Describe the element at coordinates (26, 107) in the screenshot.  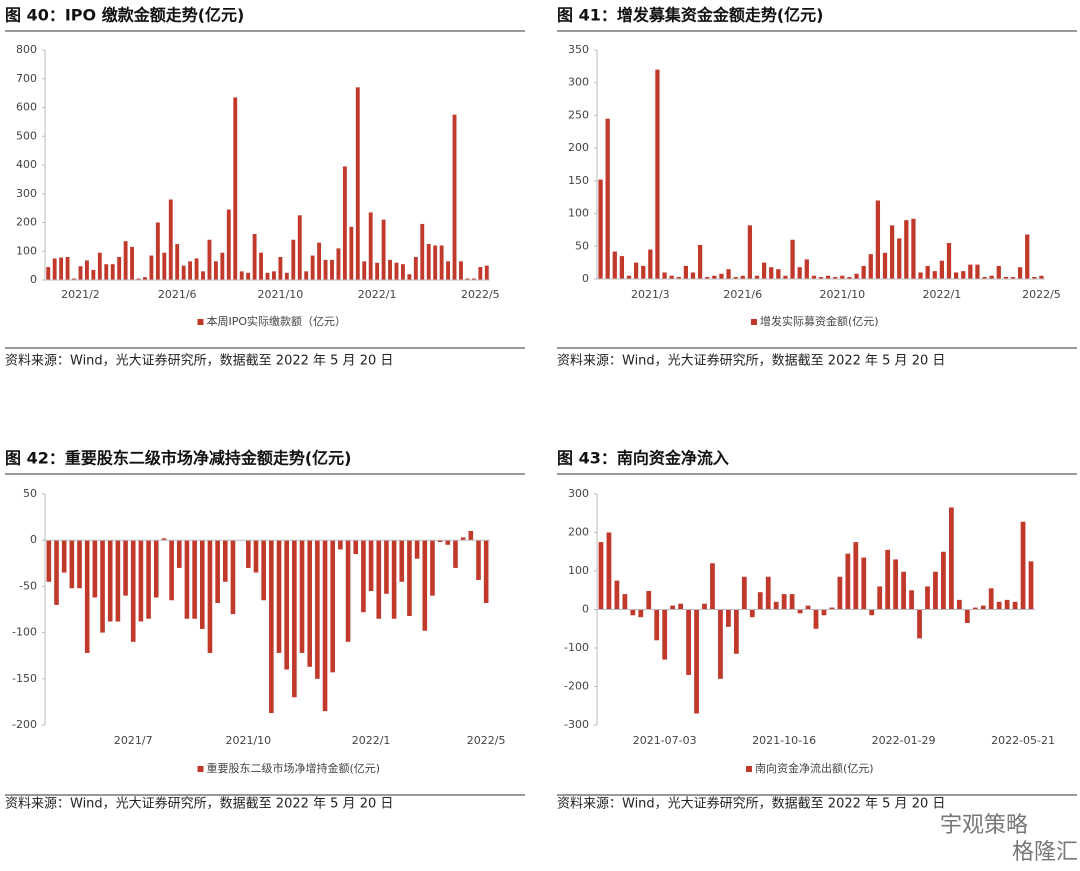
I see `y-tick-label: 600` at that location.